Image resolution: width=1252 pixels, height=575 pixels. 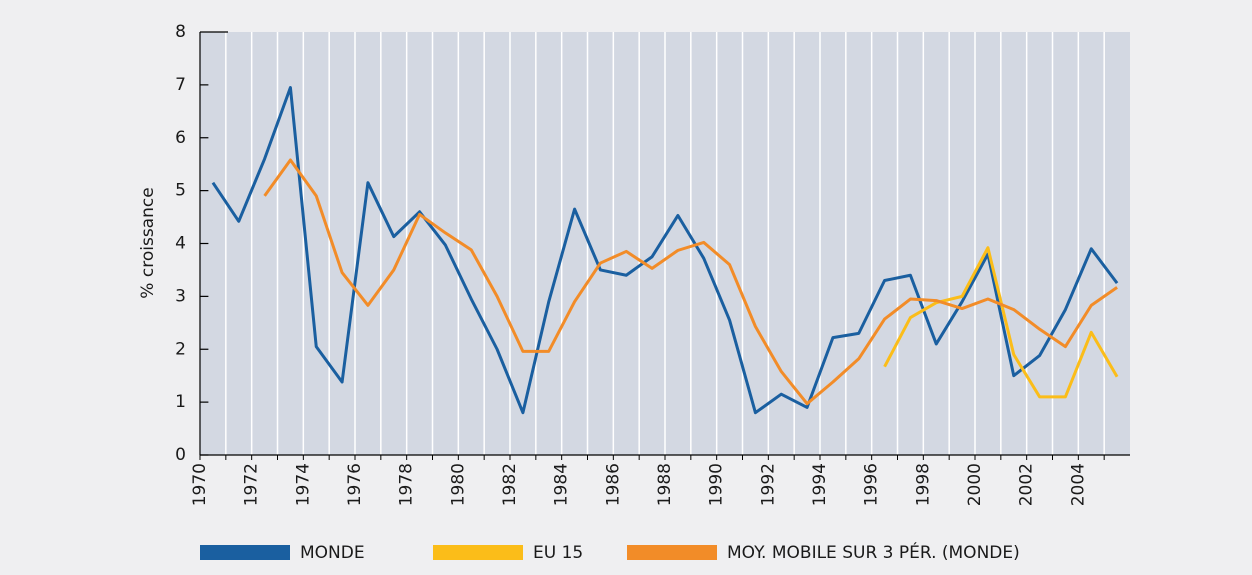 What do you see at coordinates (355, 484) in the screenshot?
I see `x-tick-label: 1976` at bounding box center [355, 484].